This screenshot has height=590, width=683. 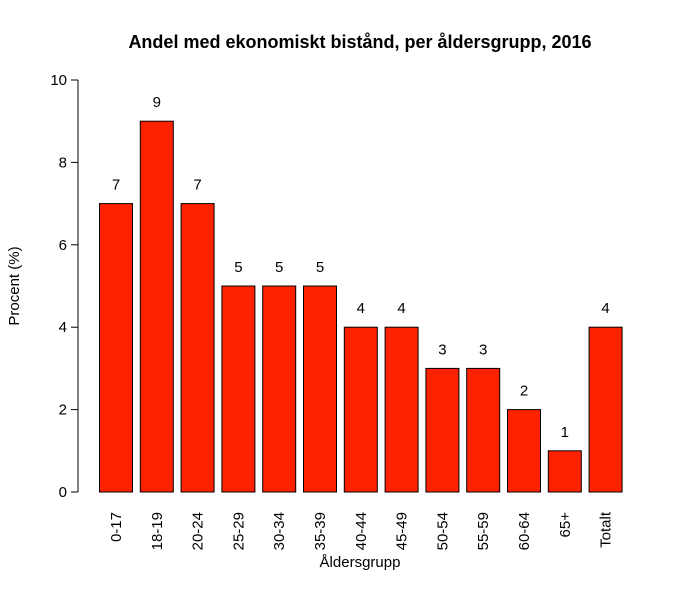 I want to click on y-tick-label: 0, so click(x=63, y=492).